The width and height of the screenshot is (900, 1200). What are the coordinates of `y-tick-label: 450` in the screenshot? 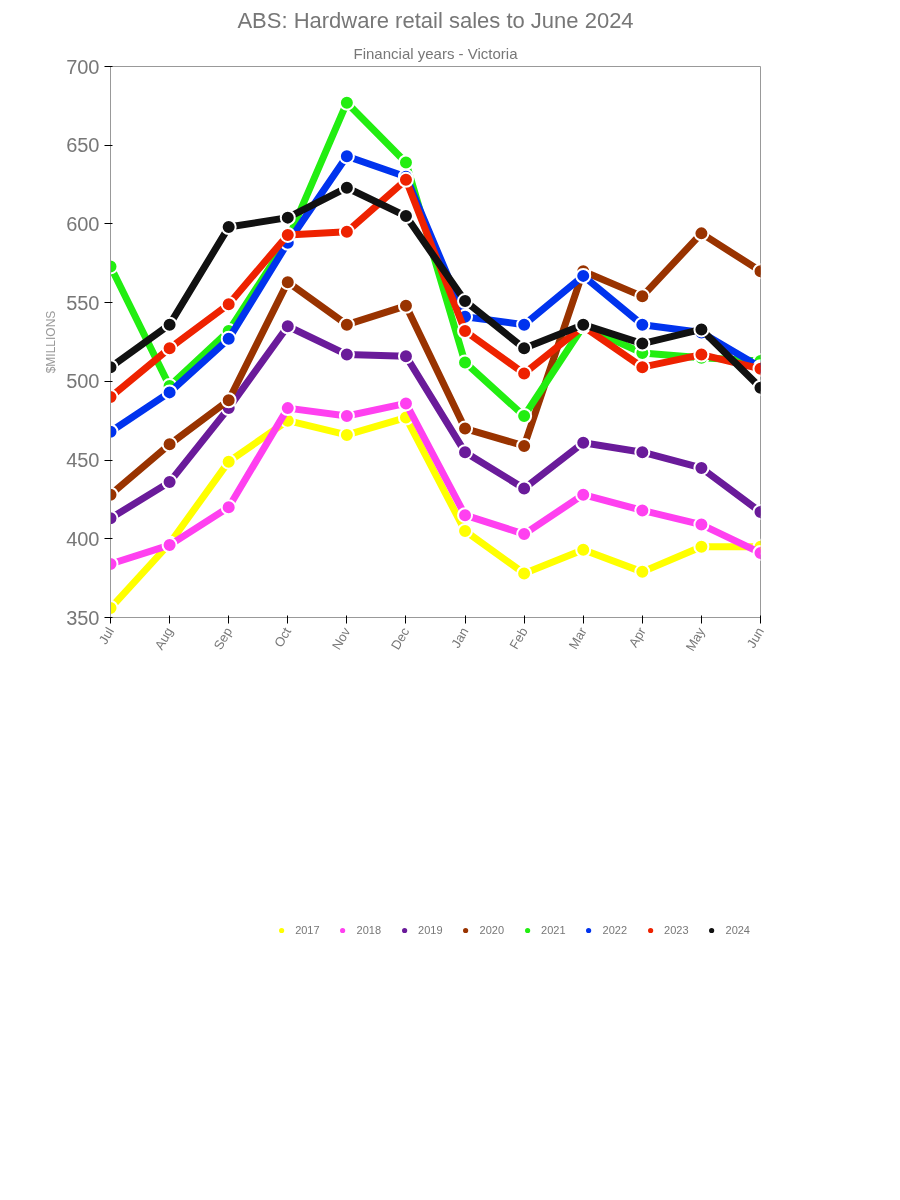 It's located at (83, 460).